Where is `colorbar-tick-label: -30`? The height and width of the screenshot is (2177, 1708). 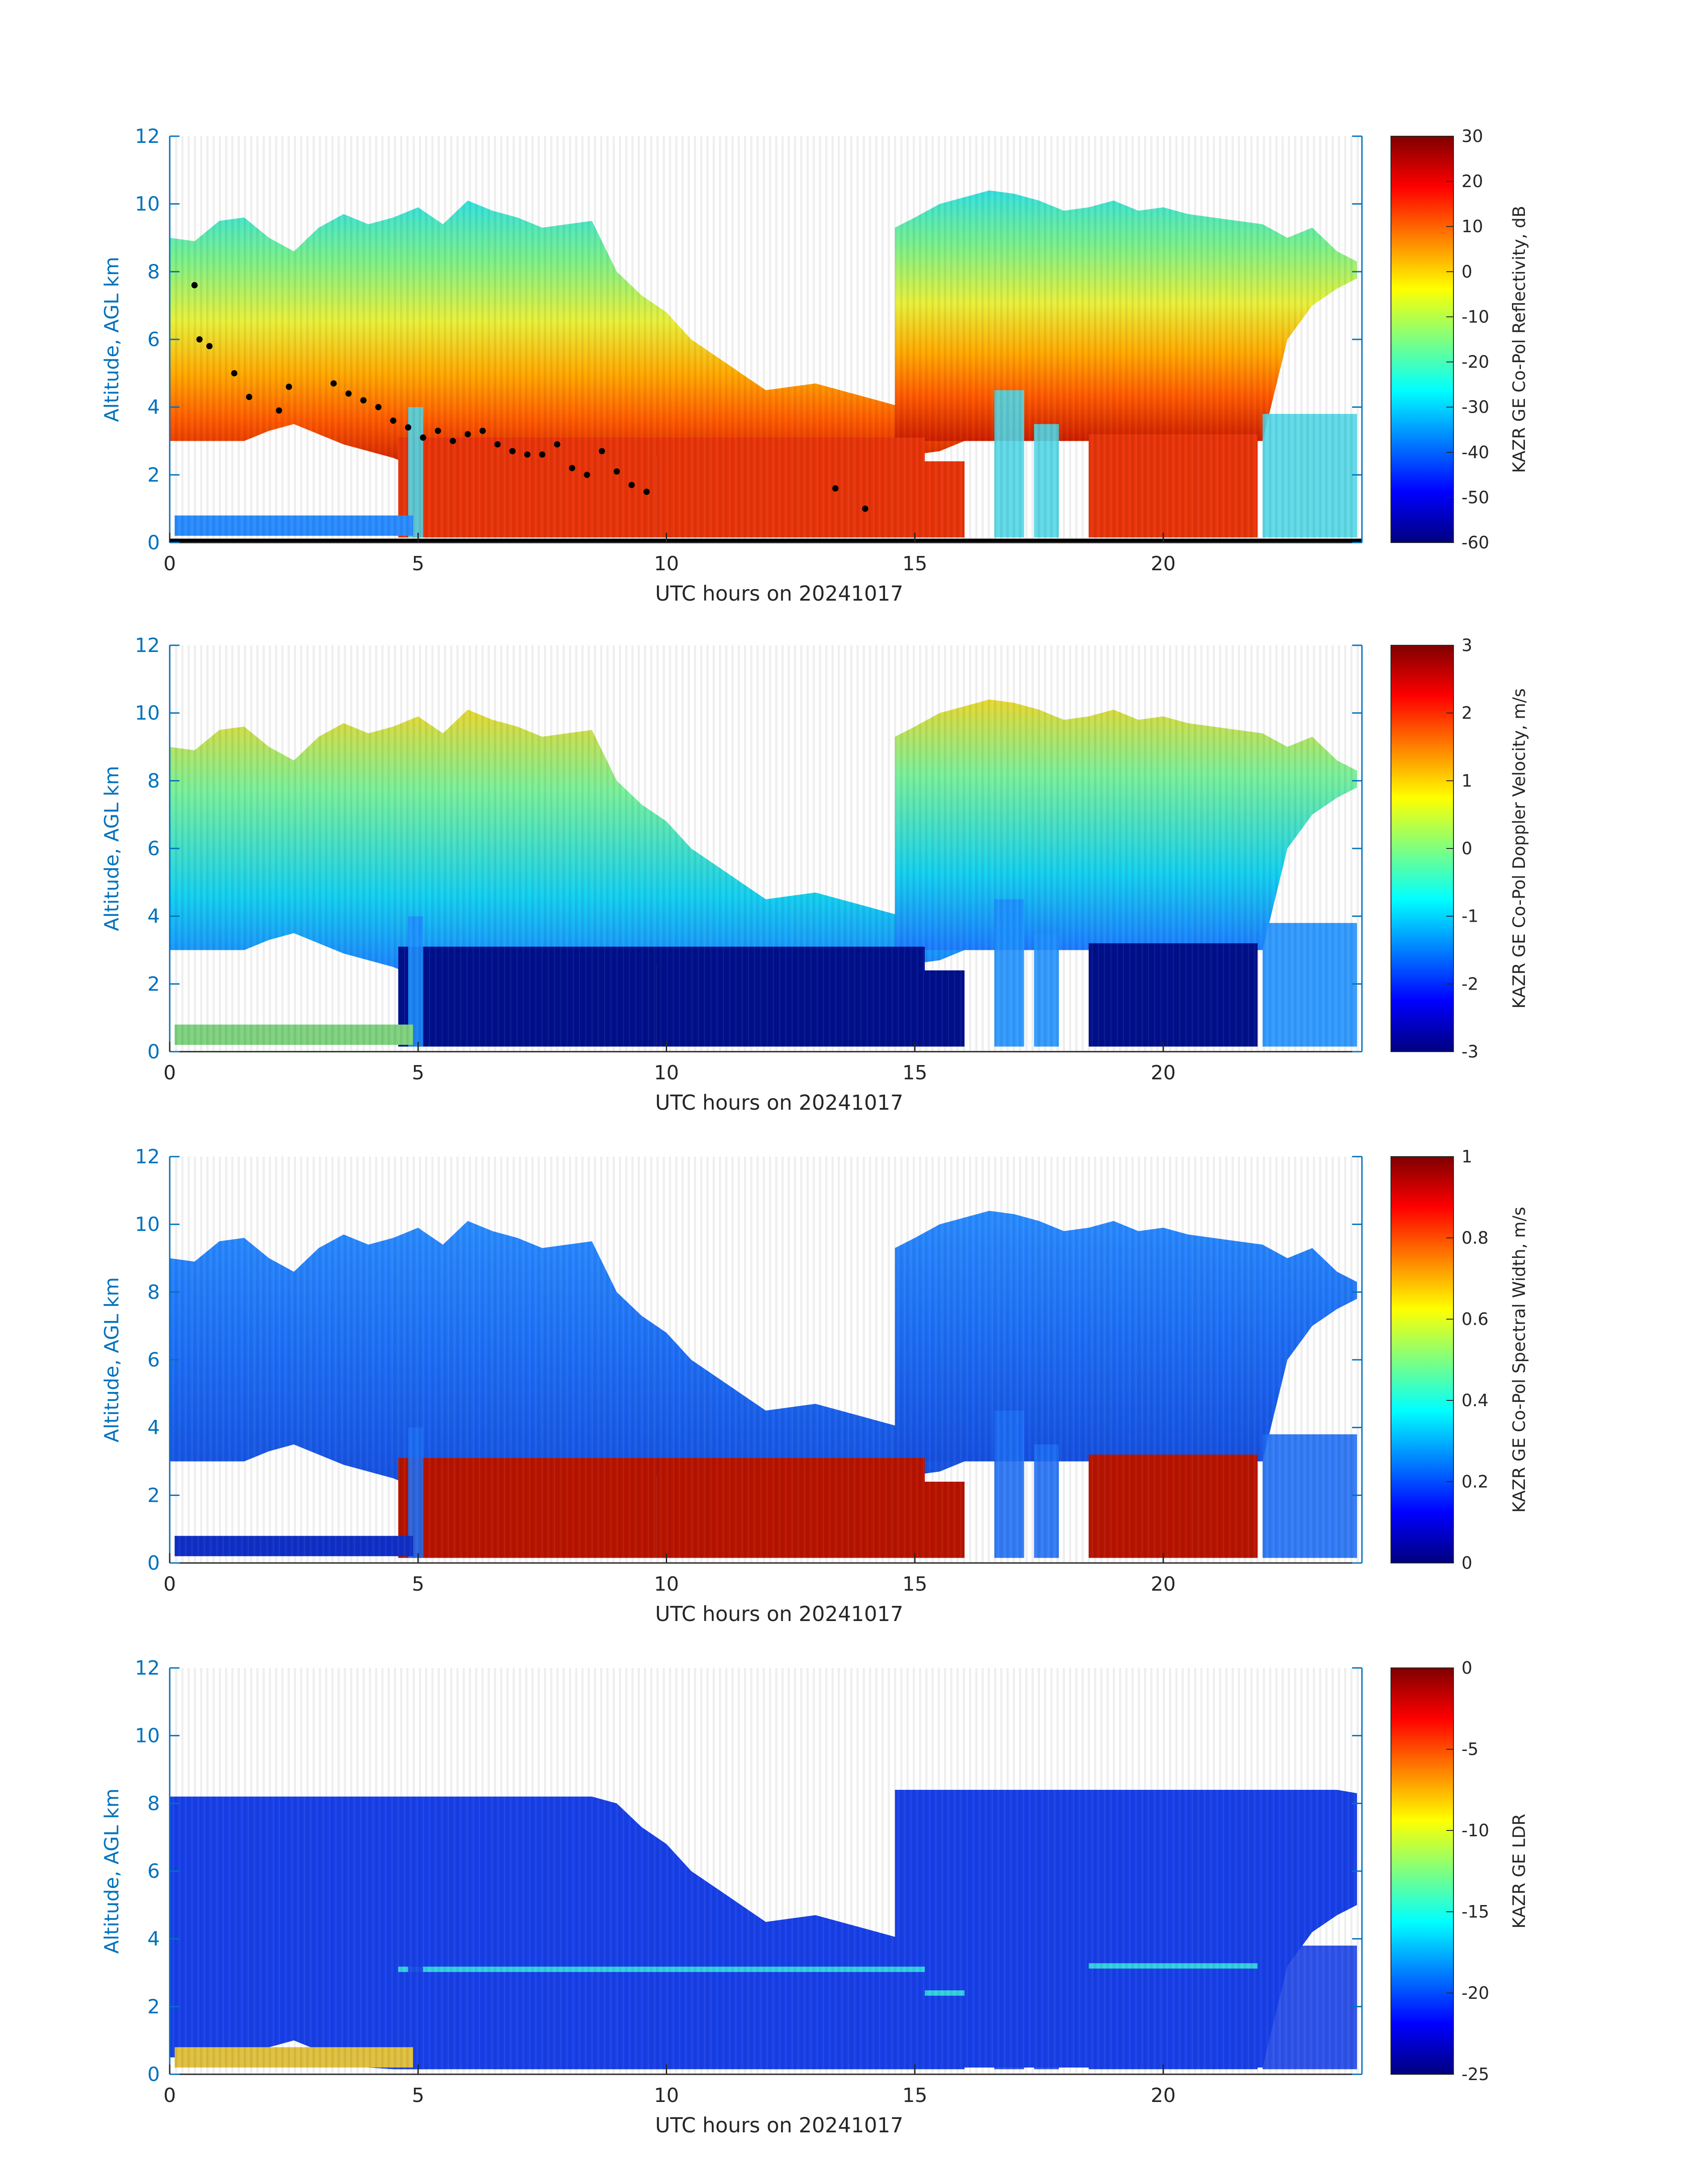
colorbar-tick-label: -30 is located at coordinates (1475, 407).